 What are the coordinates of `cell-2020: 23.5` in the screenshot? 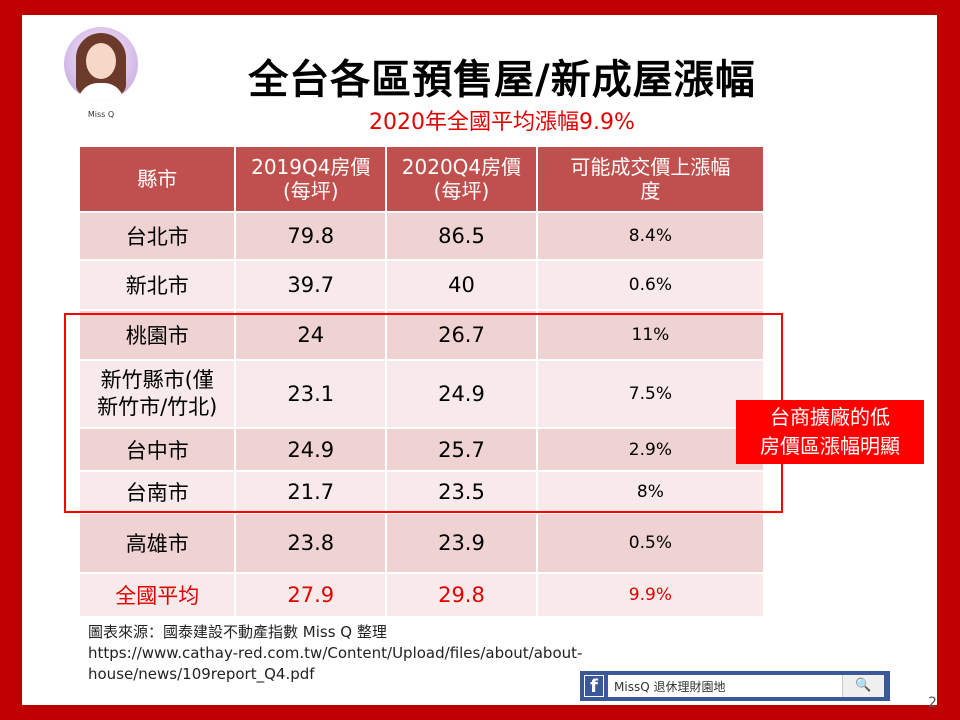 It's located at (461, 492).